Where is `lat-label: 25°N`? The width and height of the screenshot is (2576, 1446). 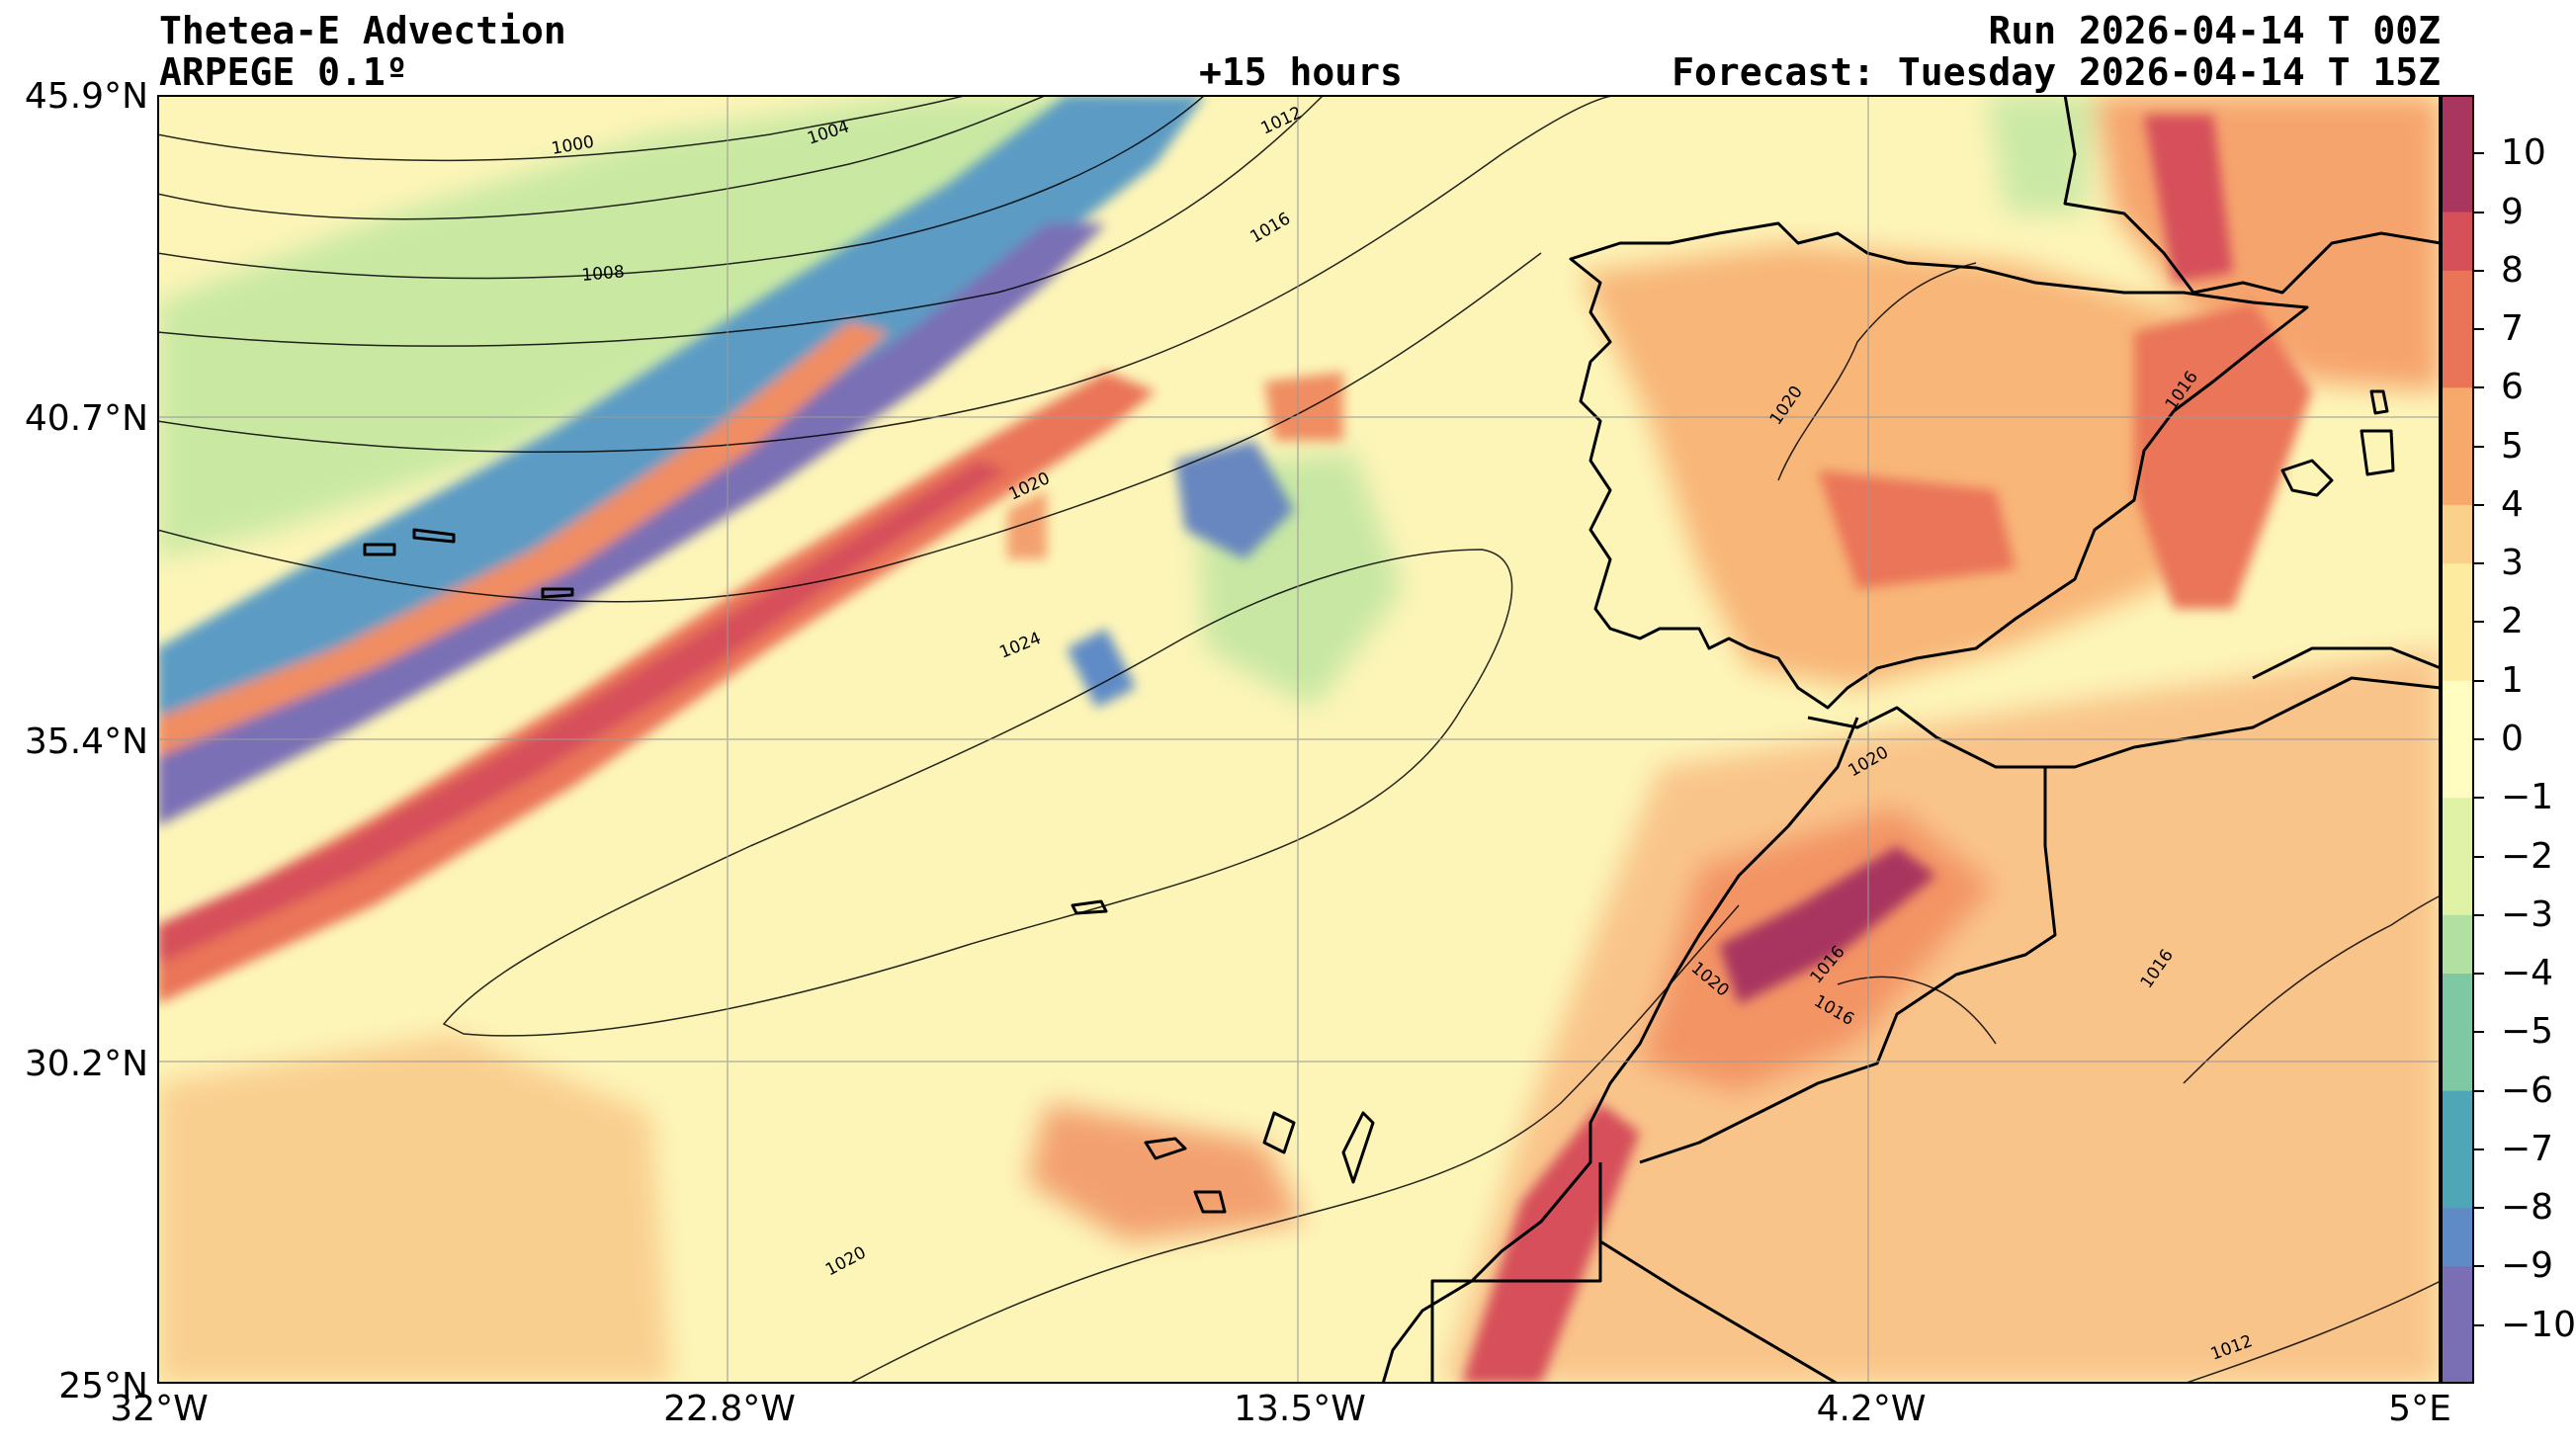 lat-label: 25°N is located at coordinates (103, 1386).